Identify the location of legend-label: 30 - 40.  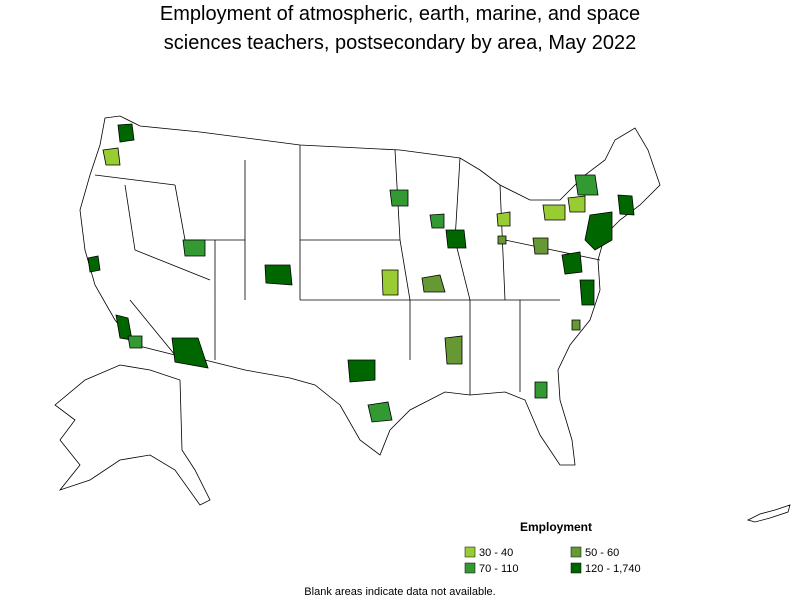
(496, 553).